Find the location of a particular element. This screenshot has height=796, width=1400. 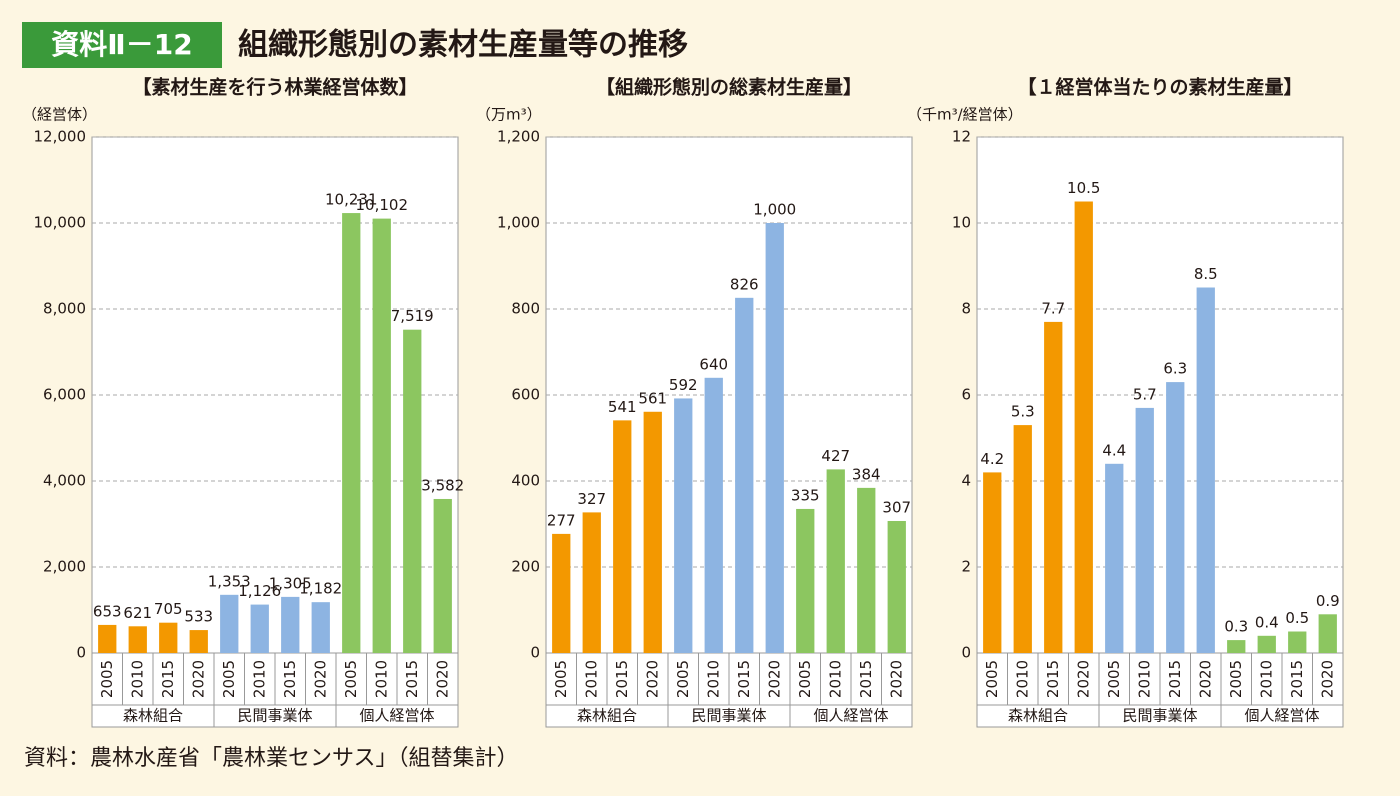

value-label: 0.4 is located at coordinates (1267, 622).